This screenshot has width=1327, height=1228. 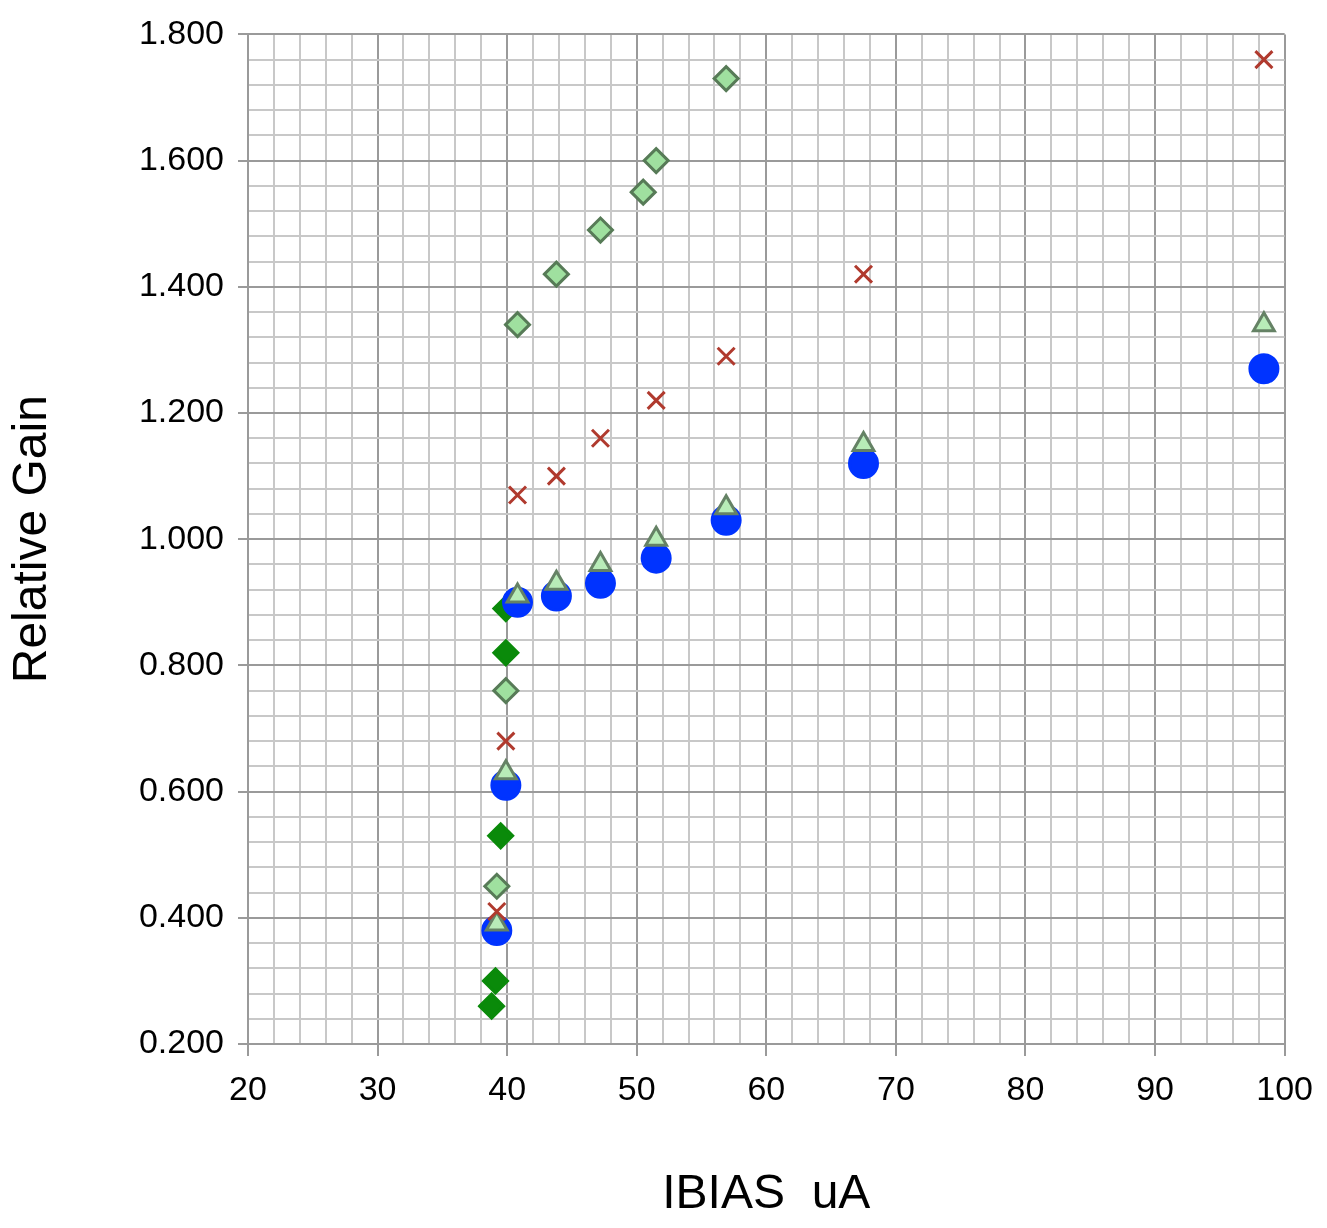 I want to click on x-tick-label: 90, so click(x=1155, y=1087).